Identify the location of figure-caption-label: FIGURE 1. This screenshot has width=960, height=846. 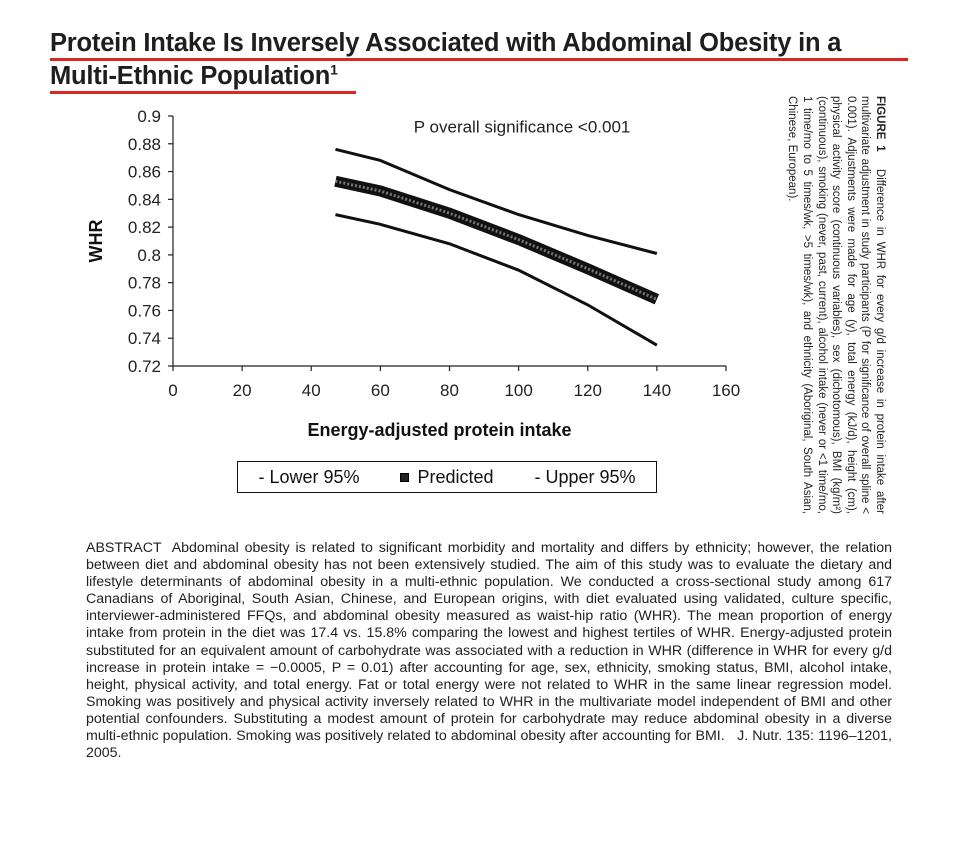
(880, 124).